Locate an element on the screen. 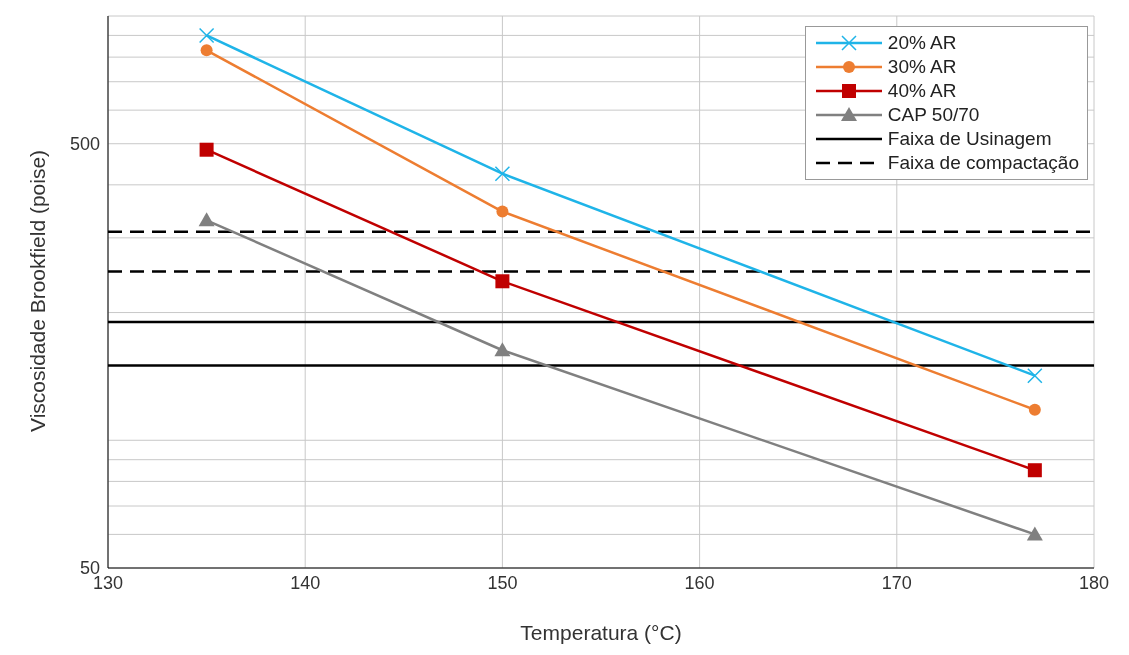 The width and height of the screenshot is (1129, 655). x-tick-label: 140 is located at coordinates (305, 582).